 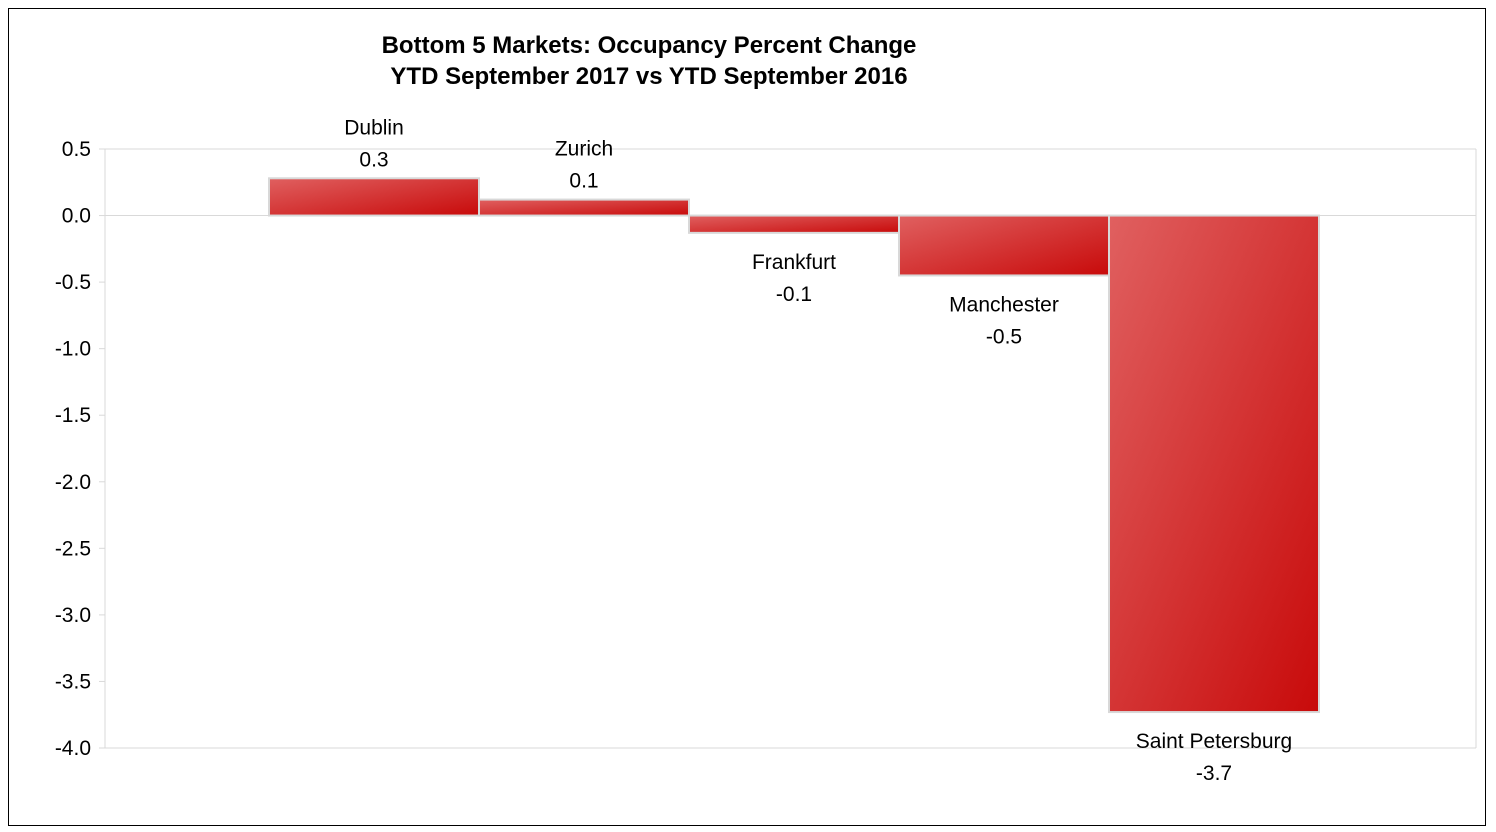 I want to click on y-tick-label: -1.5, so click(x=73, y=415).